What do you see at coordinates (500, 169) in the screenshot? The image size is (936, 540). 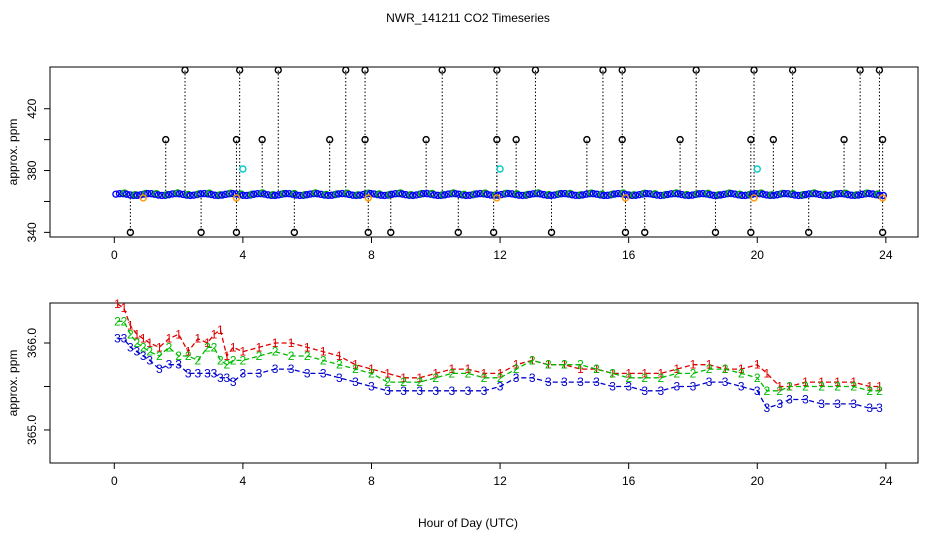 I see `top-cyan-point` at bounding box center [500, 169].